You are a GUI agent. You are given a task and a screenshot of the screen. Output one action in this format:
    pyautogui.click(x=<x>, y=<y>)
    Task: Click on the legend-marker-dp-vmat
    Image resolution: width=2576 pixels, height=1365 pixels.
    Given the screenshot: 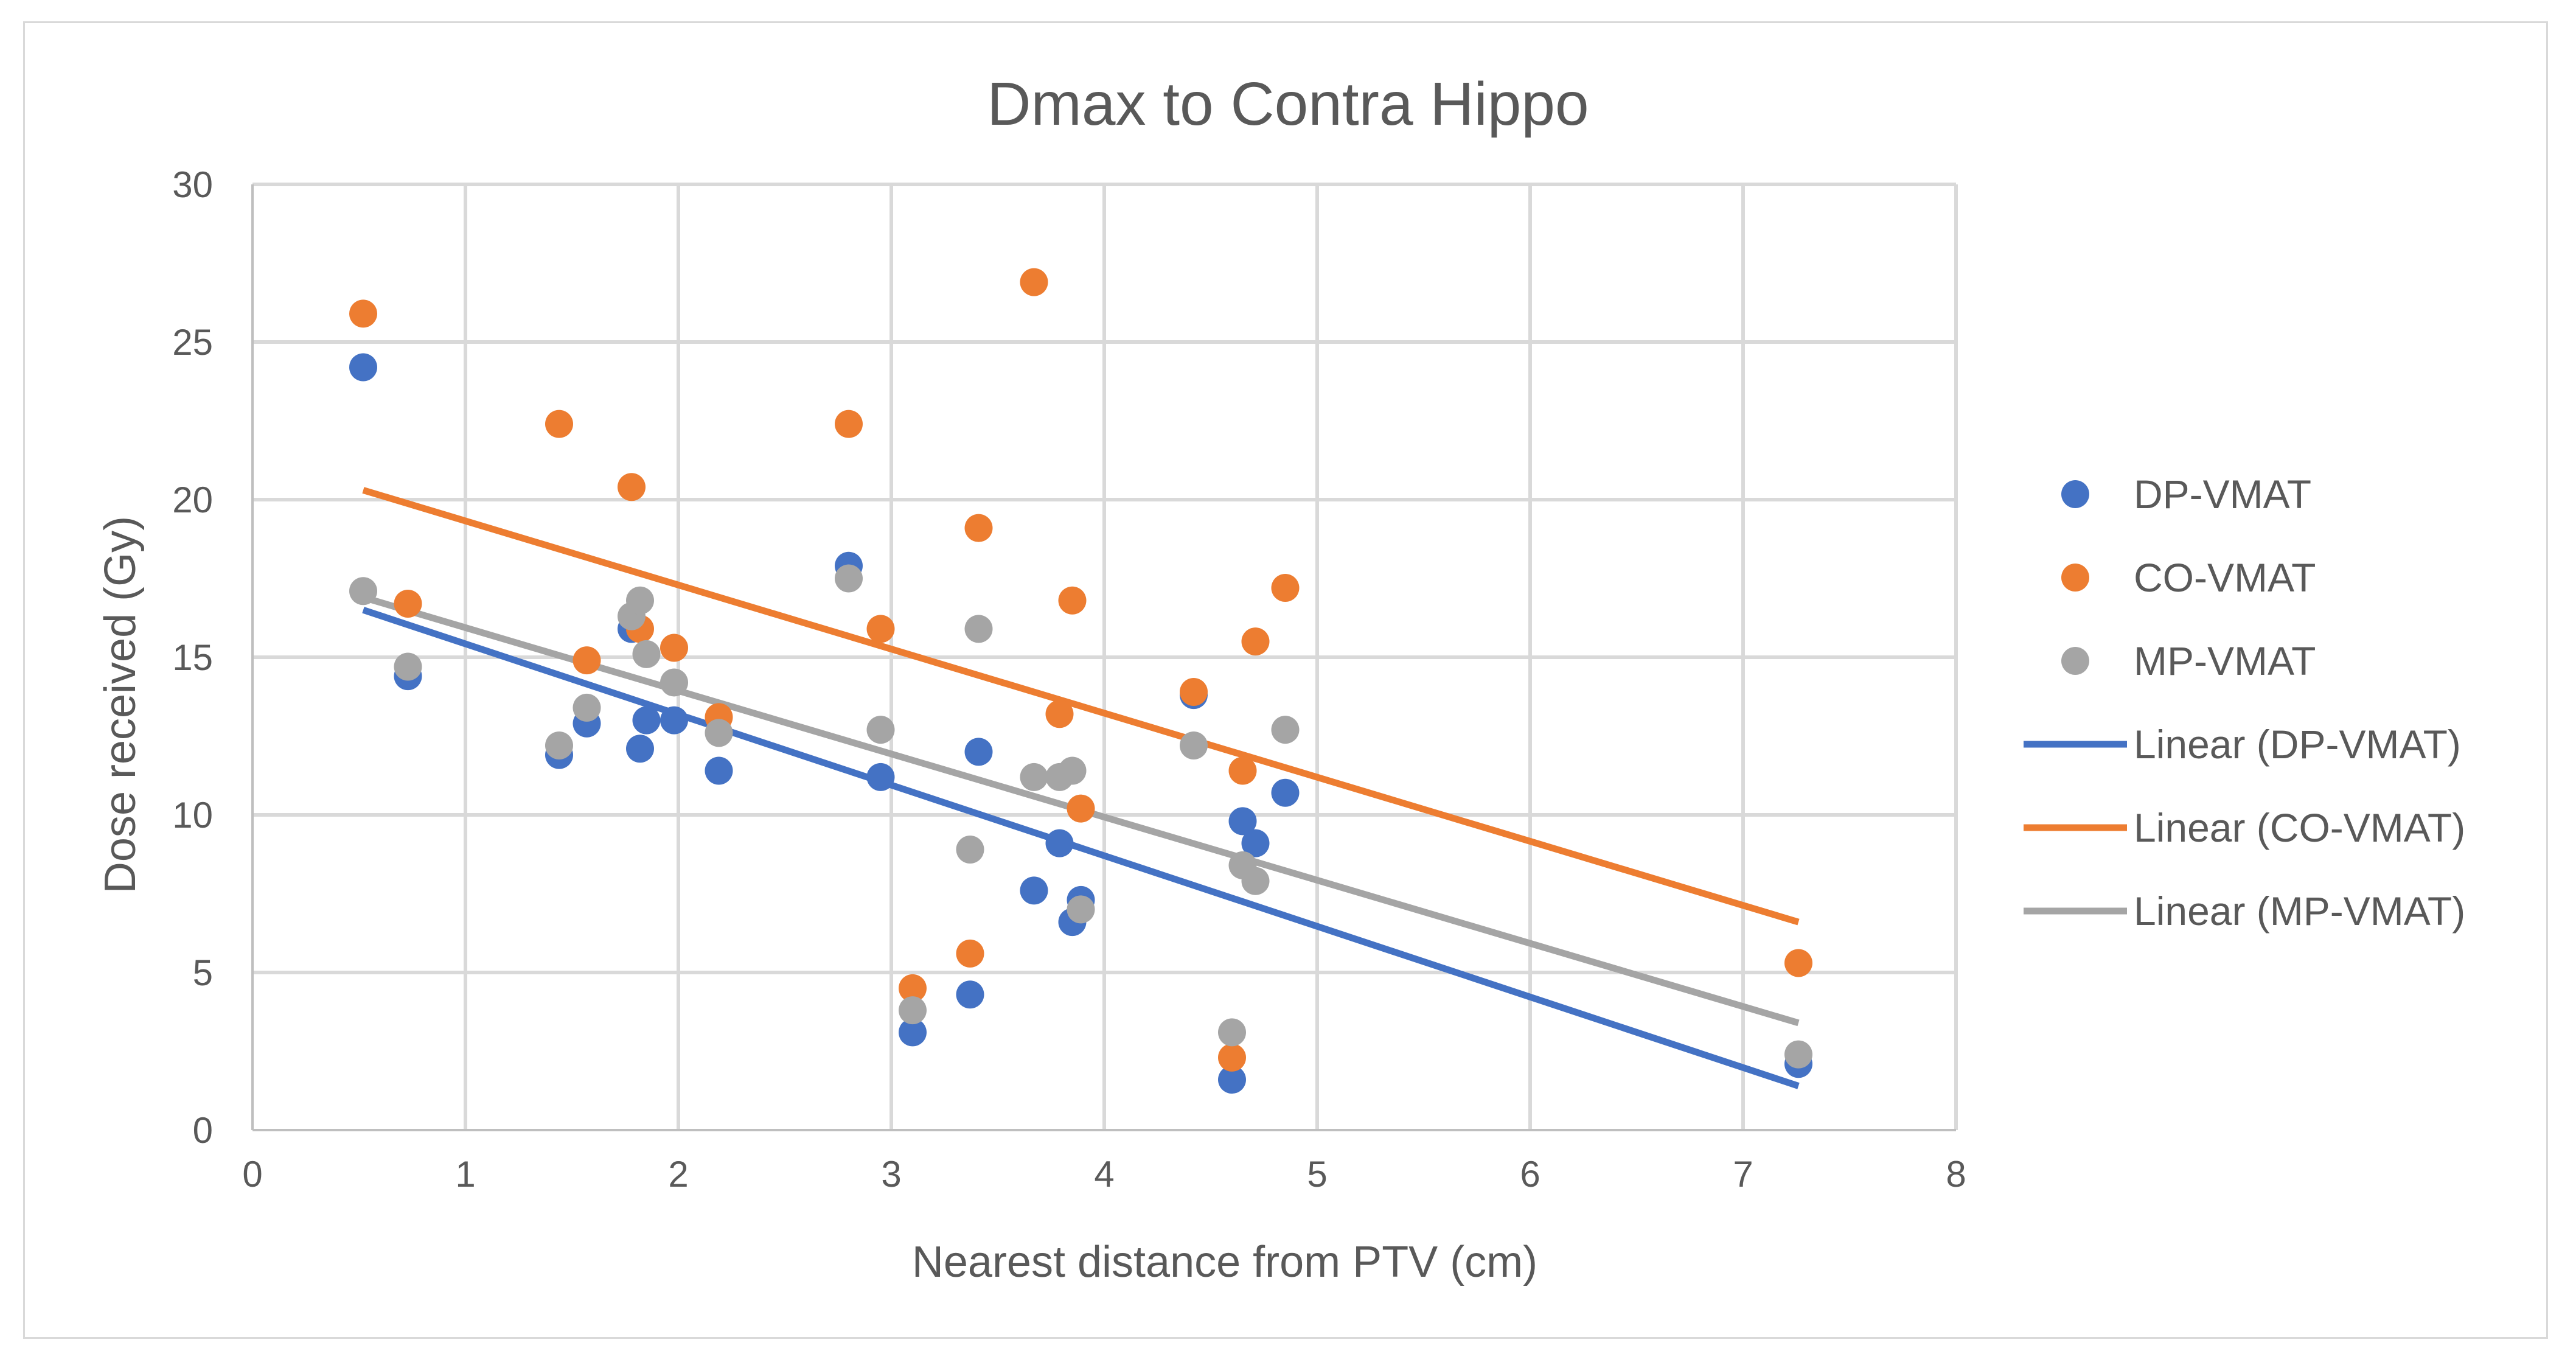 What is the action you would take?
    pyautogui.click(x=2075, y=494)
    